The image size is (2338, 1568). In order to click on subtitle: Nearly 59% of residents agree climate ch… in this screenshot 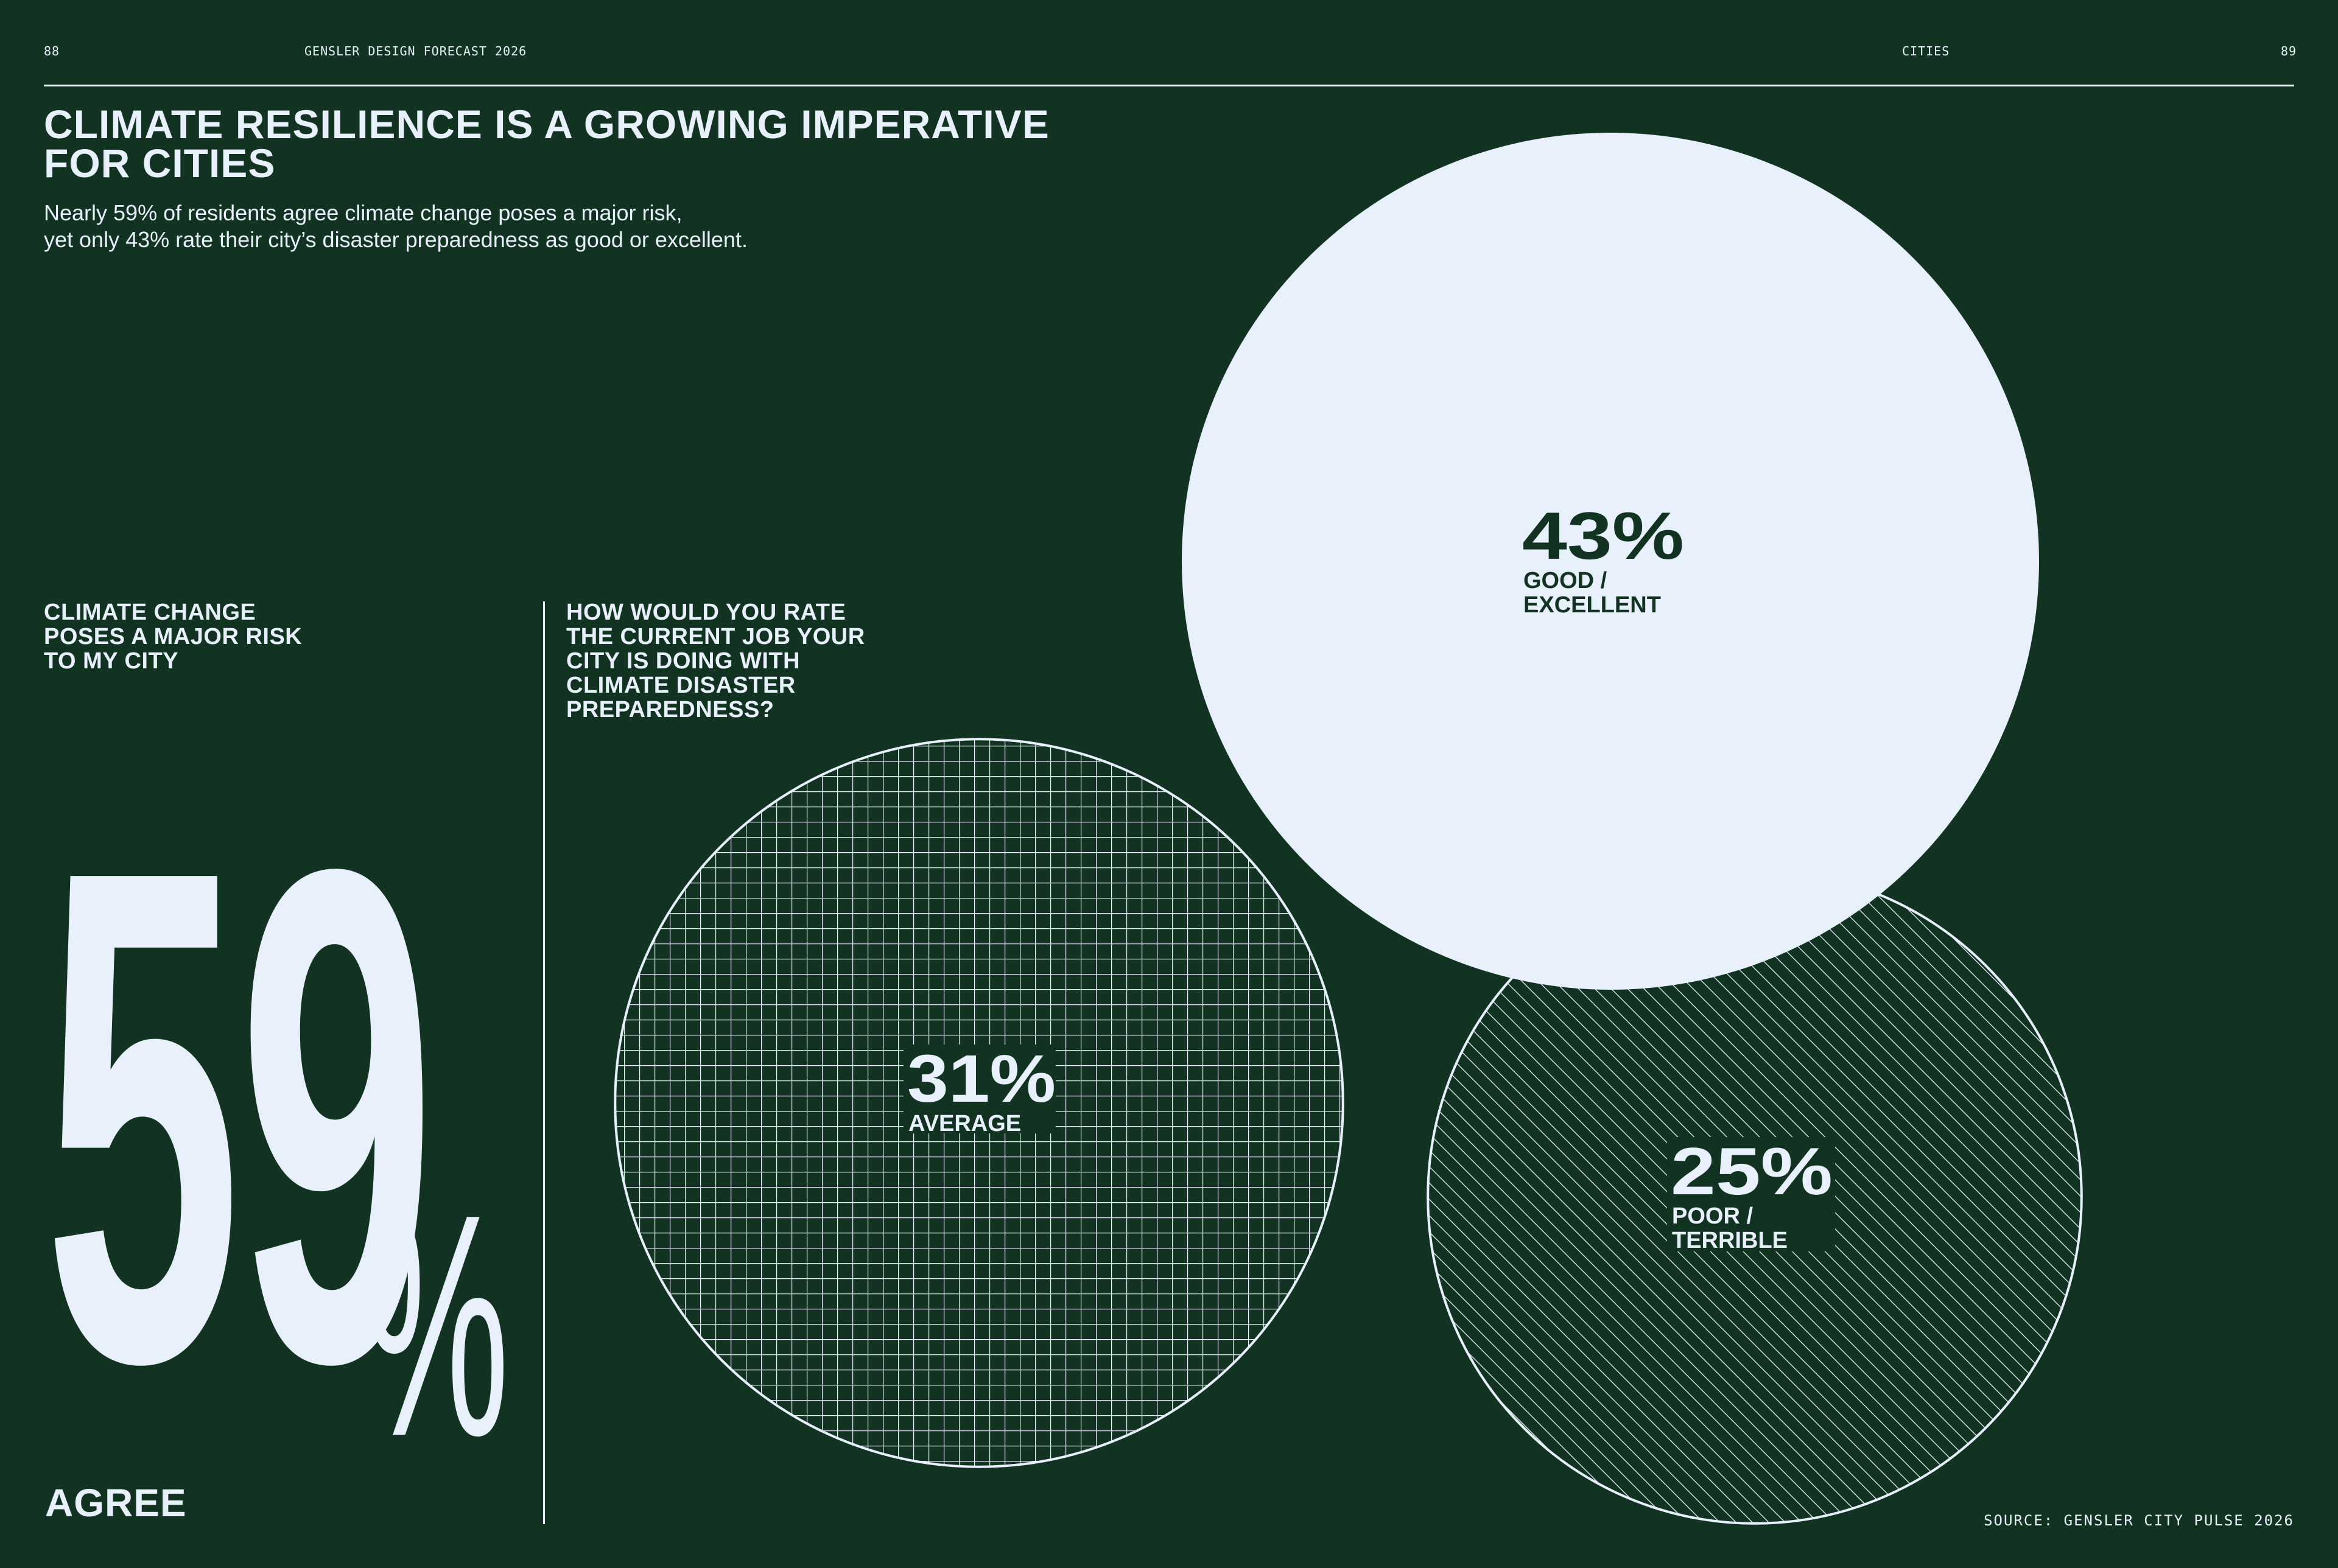, I will do `click(531, 226)`.